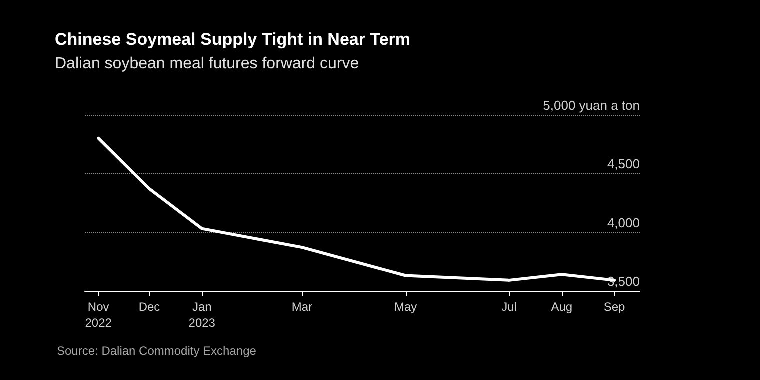 Image resolution: width=760 pixels, height=380 pixels. What do you see at coordinates (233, 39) in the screenshot?
I see `chart-title: Chinese Soymeal Supply Tight in Near Term` at bounding box center [233, 39].